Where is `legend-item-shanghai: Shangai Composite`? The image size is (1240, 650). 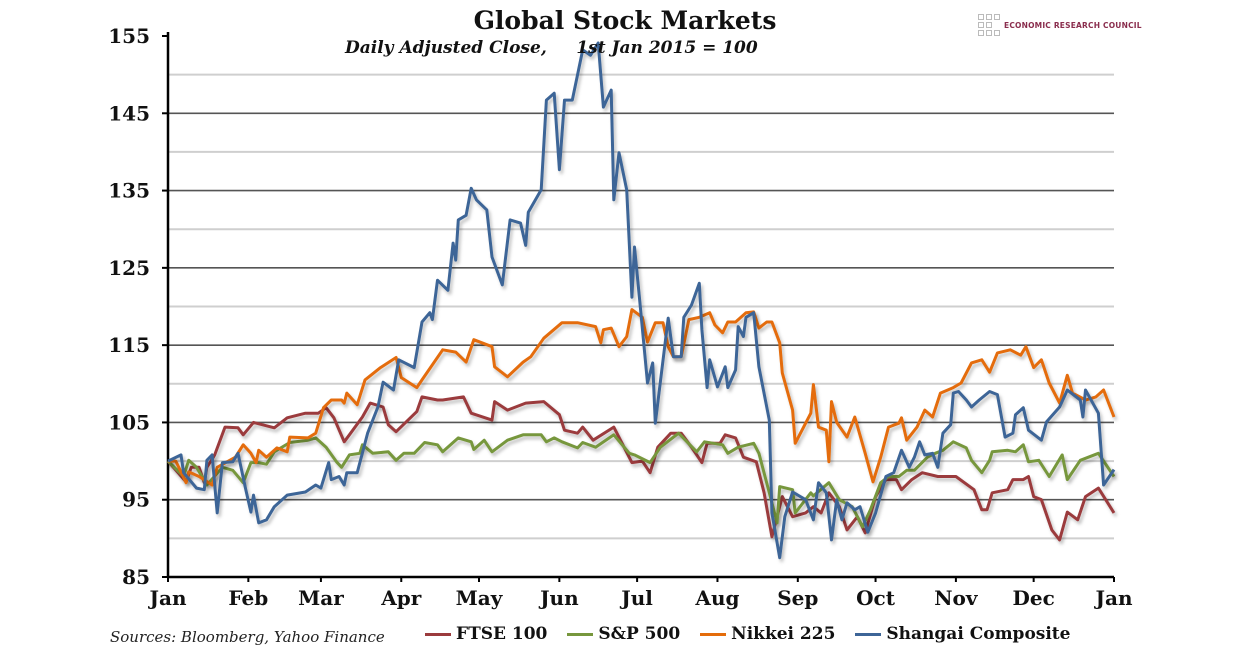 legend-item-shanghai: Shangai Composite is located at coordinates (962, 634).